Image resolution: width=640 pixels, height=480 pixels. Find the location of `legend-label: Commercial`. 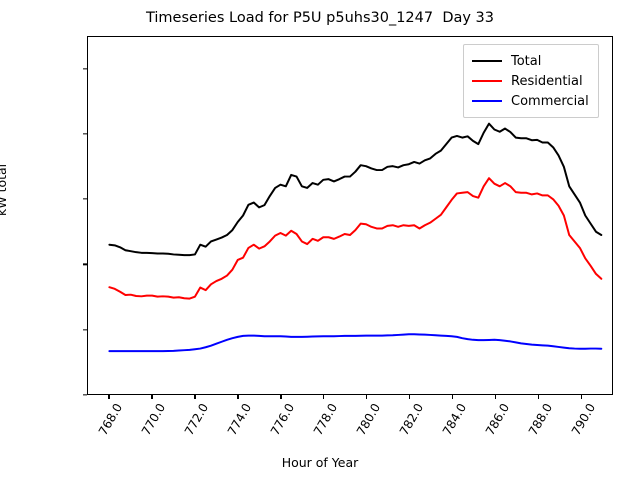

legend-label: Commercial is located at coordinates (550, 101).